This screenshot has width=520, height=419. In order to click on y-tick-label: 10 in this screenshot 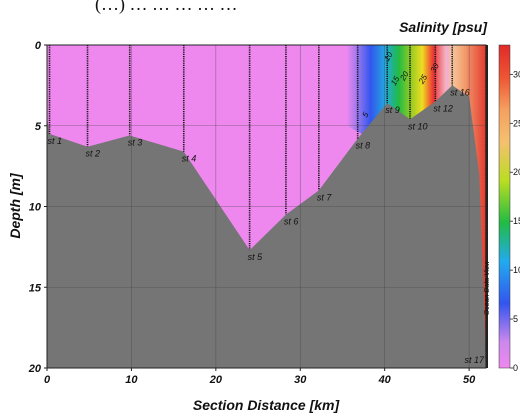, I will do `click(35, 208)`.